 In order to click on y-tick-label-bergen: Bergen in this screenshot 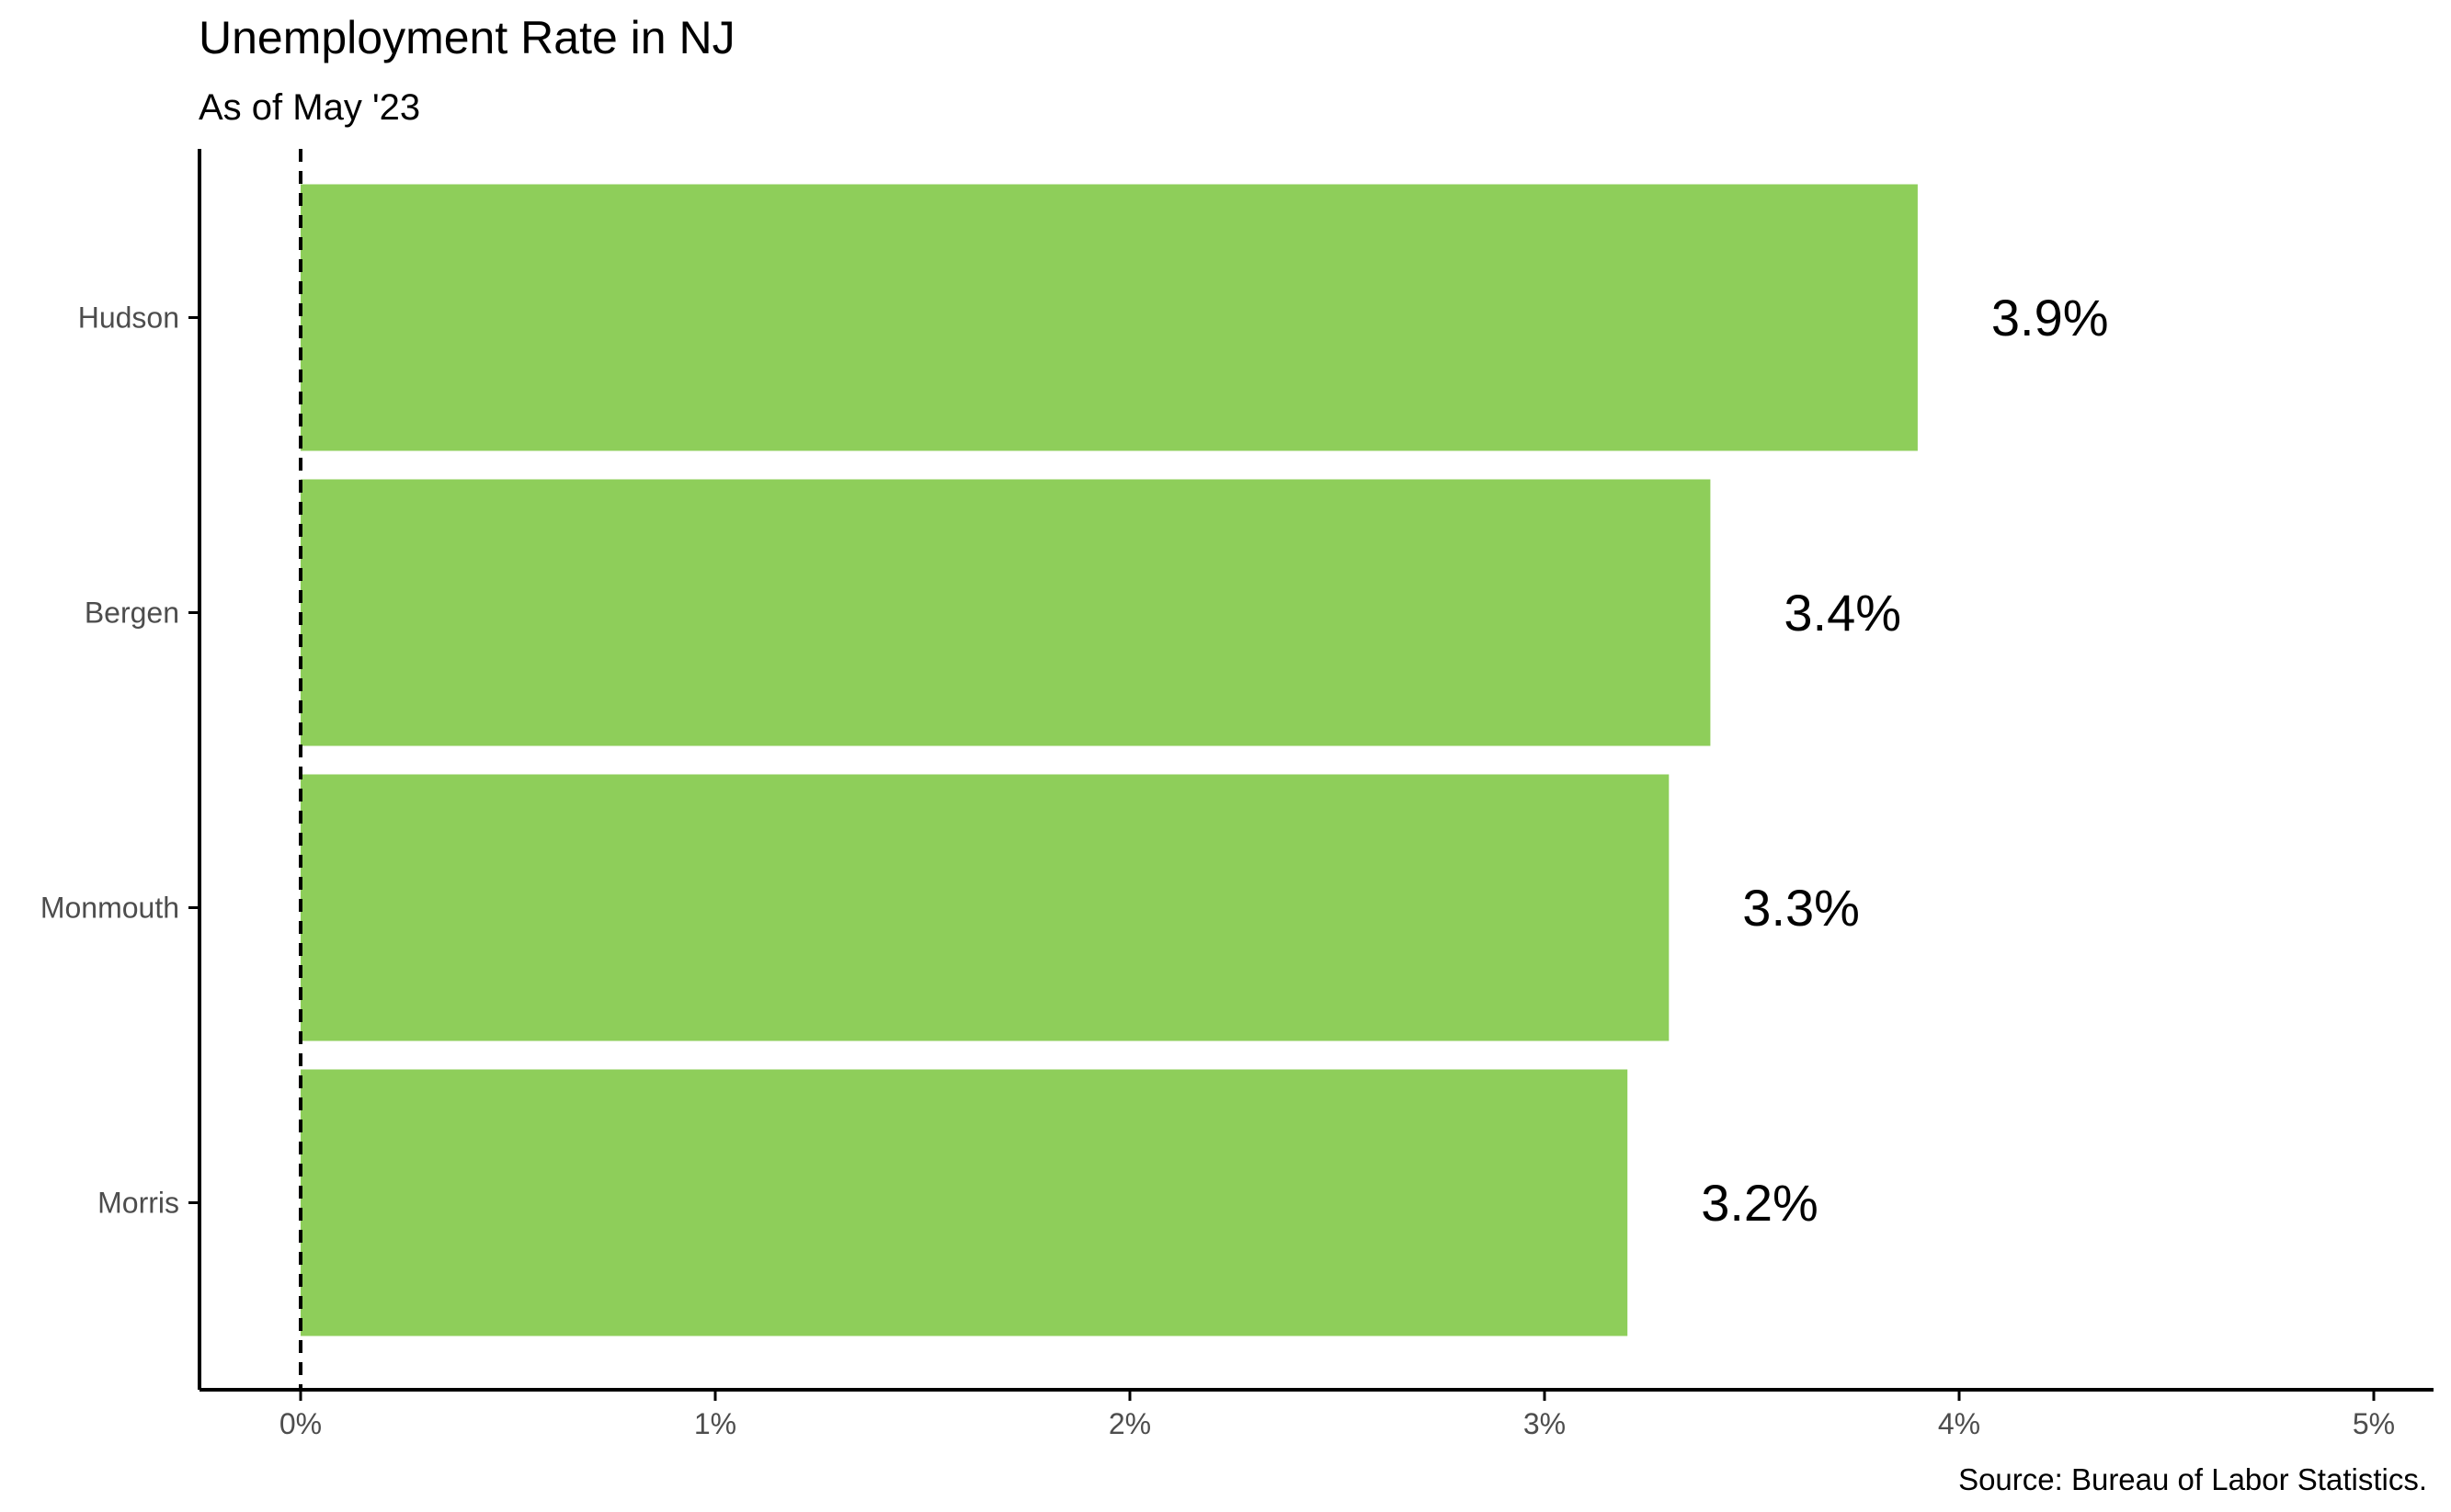, I will do `click(132, 613)`.